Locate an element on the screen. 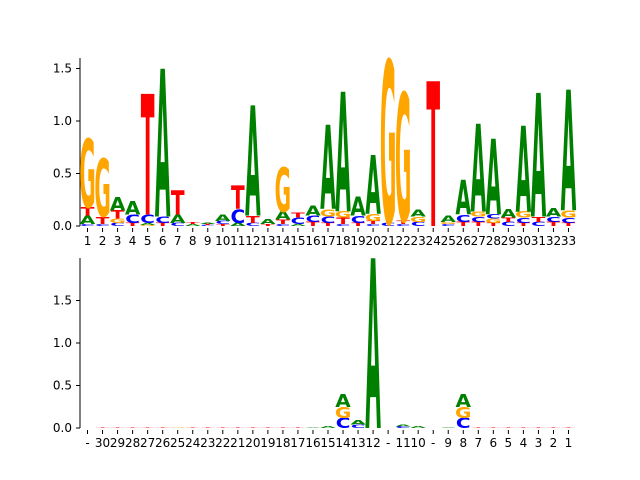 This screenshot has width=640, height=480. x-tick-label: 3 is located at coordinates (539, 443).